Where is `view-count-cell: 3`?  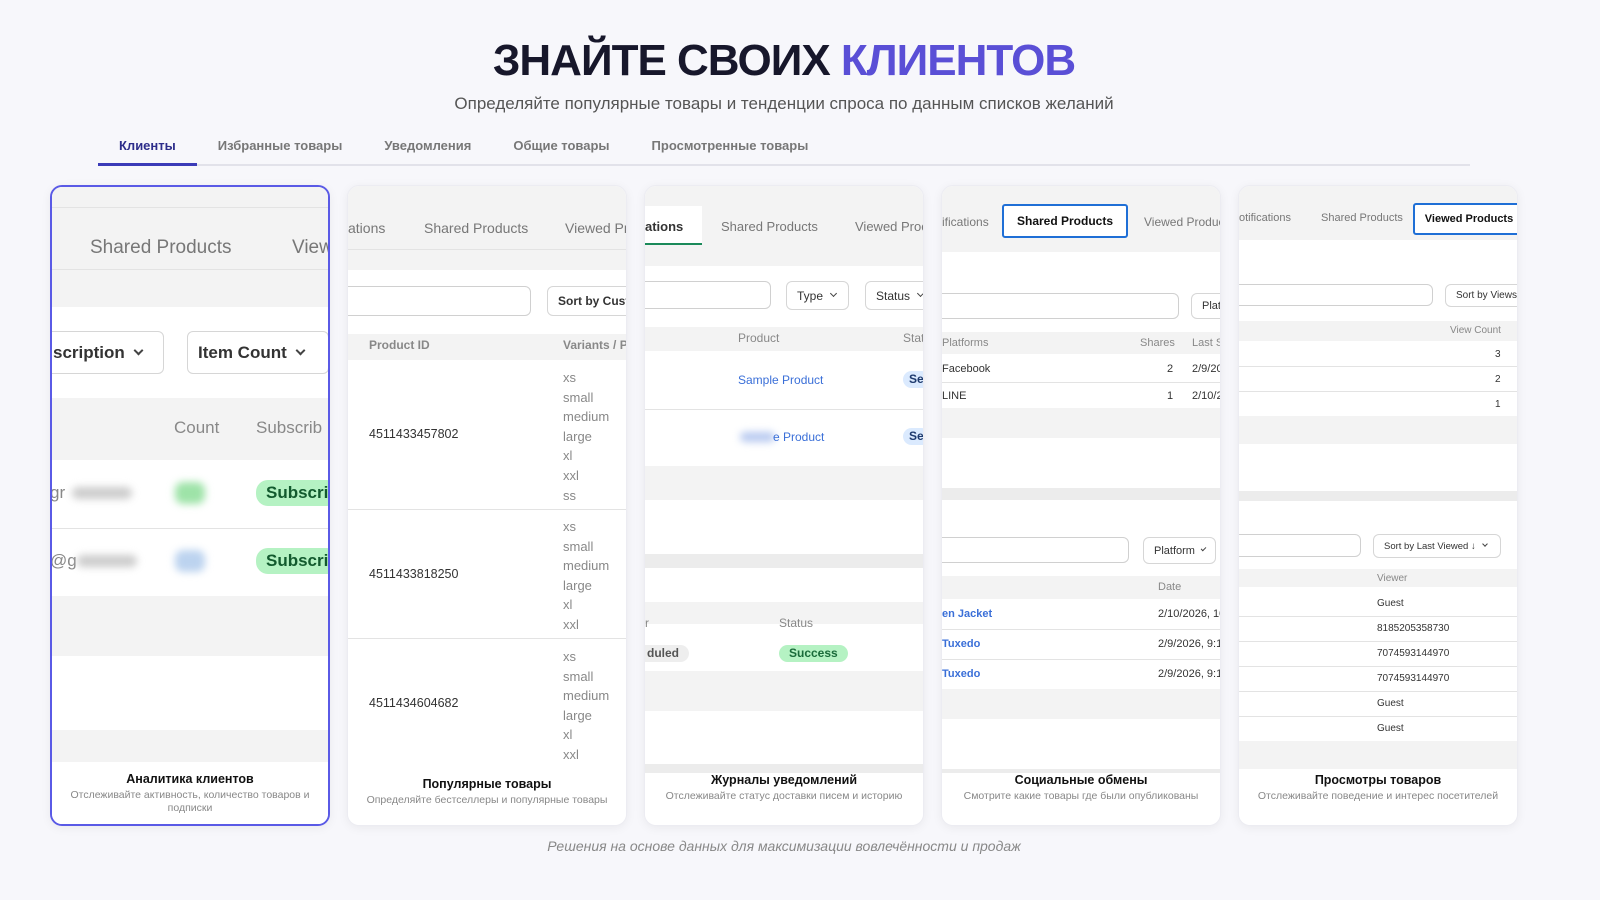
view-count-cell: 3 is located at coordinates (1498, 354).